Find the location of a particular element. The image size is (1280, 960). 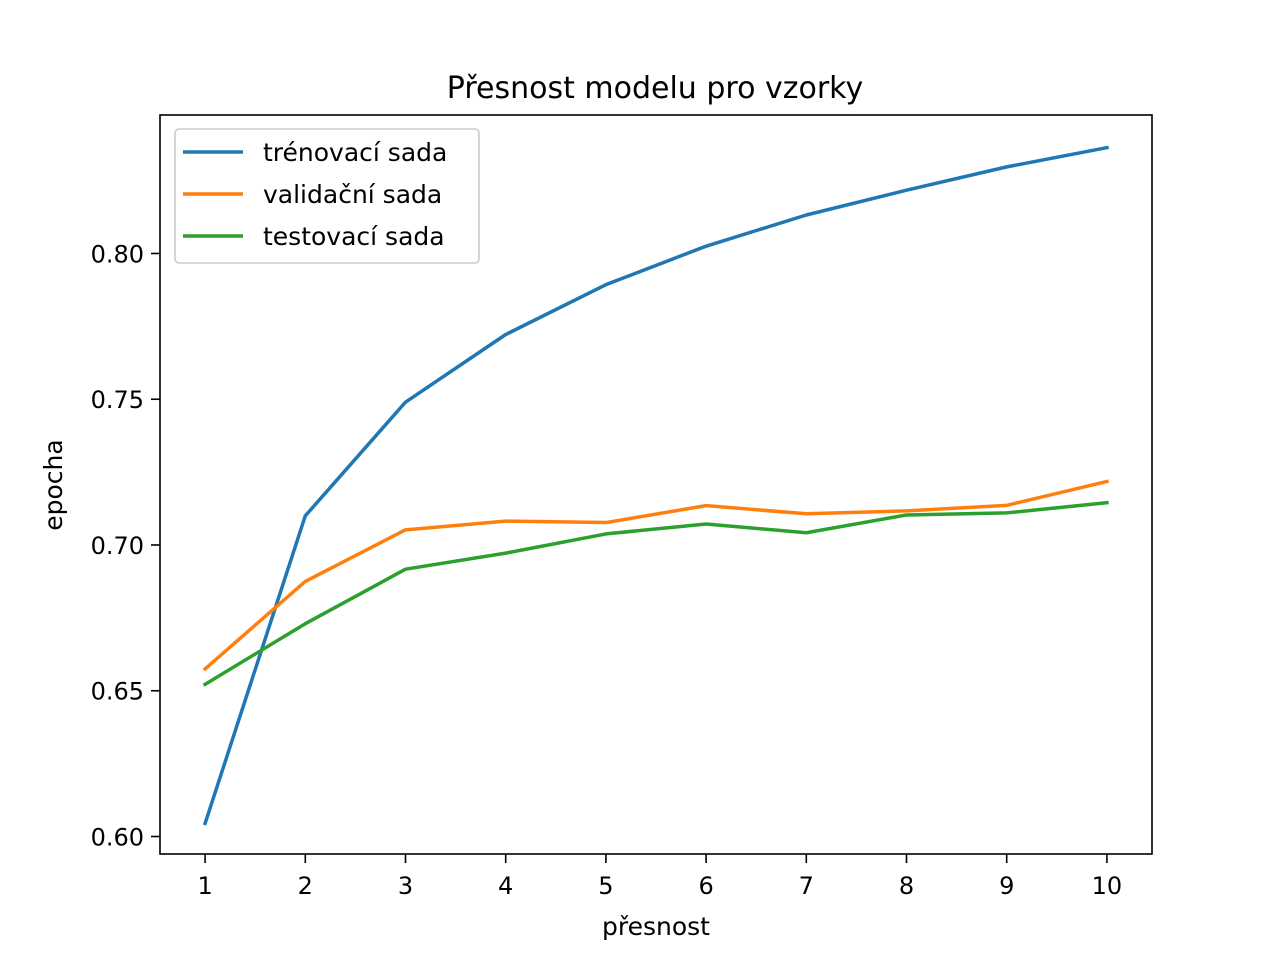

x-tick-label: 9 is located at coordinates (1006, 886).